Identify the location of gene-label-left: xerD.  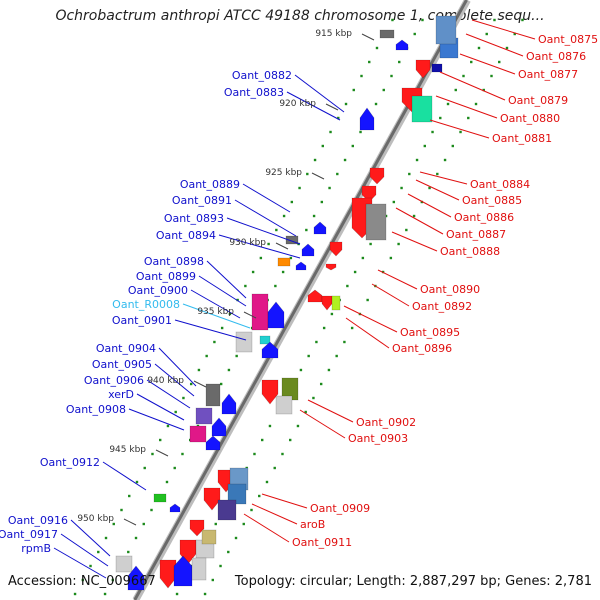
(121, 394).